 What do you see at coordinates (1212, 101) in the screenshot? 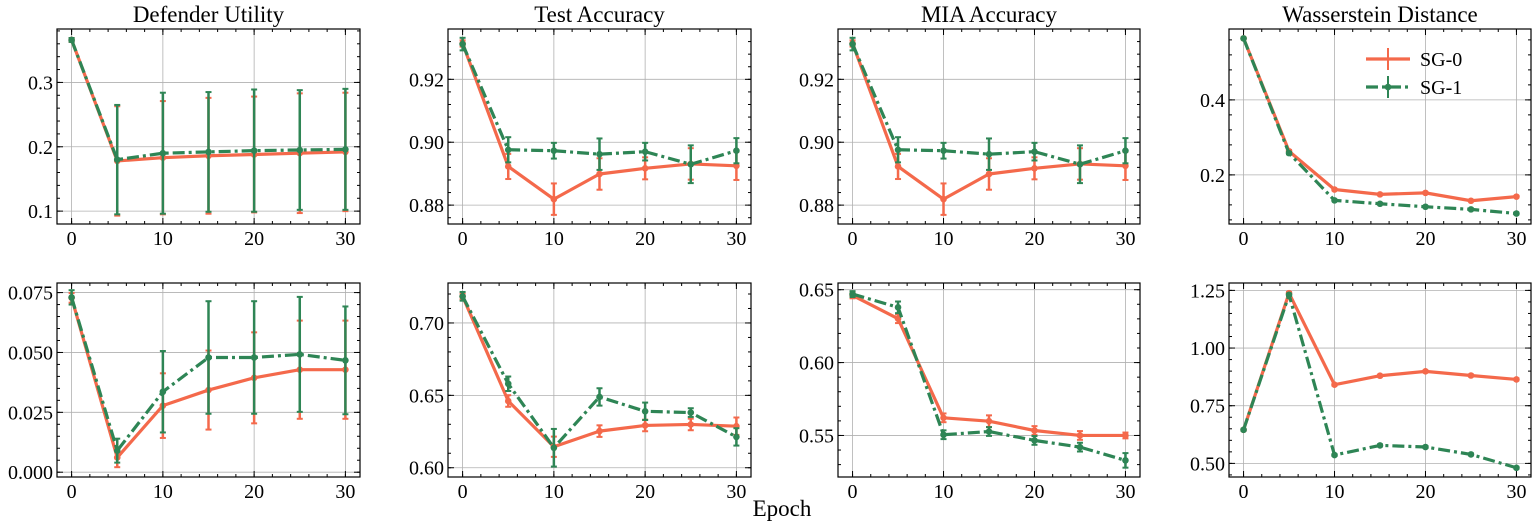
I see `y-tick-label: 0.4` at bounding box center [1212, 101].